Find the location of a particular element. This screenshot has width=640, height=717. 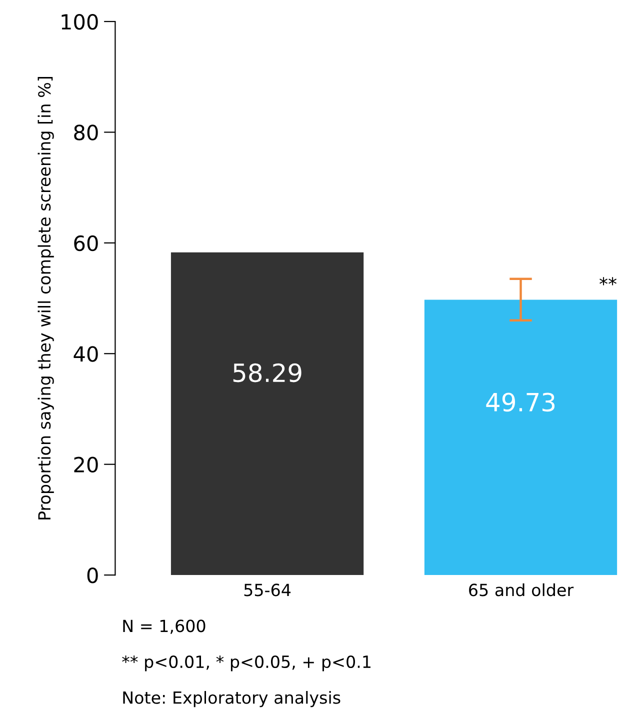

annotation: ** is located at coordinates (608, 281).